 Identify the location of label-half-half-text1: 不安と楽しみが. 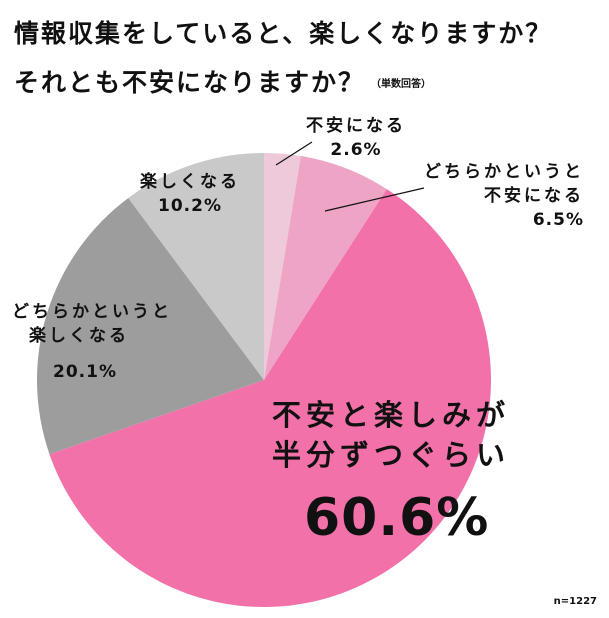
(391, 415).